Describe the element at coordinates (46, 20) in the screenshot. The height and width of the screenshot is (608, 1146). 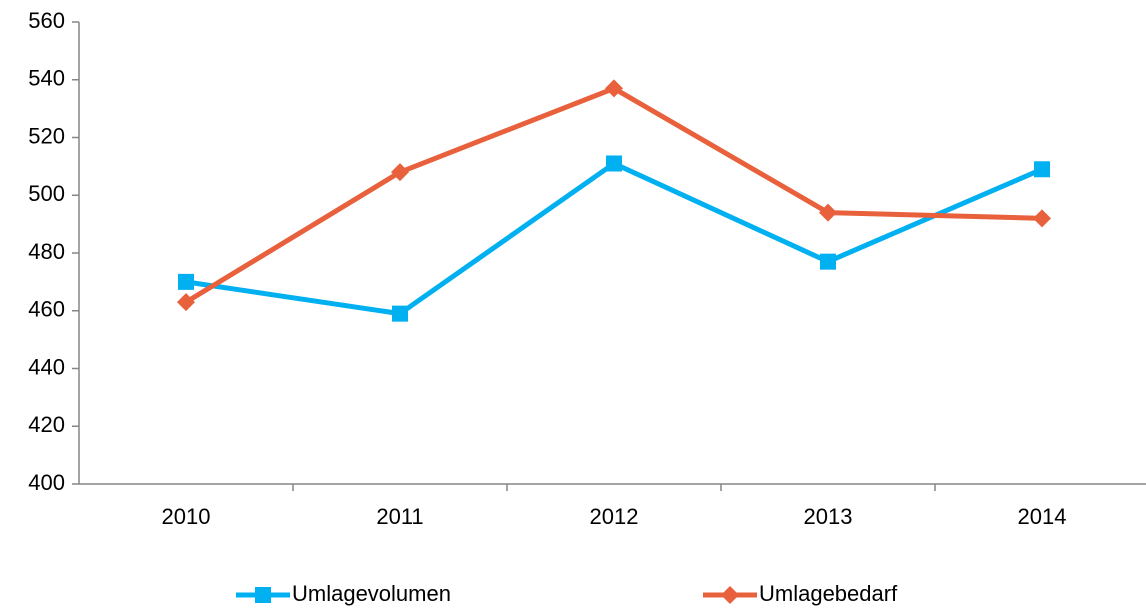
I see `y-tick-label: 560` at that location.